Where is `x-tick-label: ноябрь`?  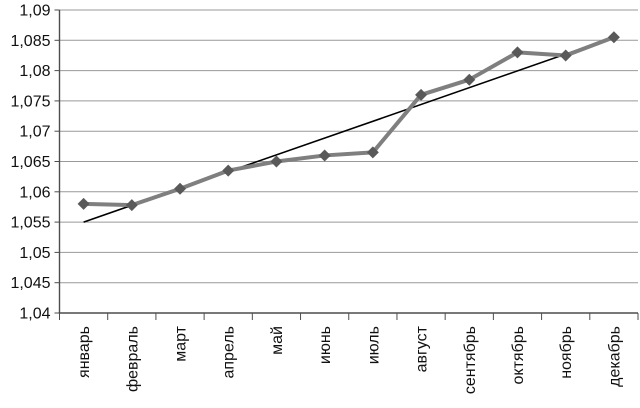
x-tick-label: ноябрь is located at coordinates (566, 352).